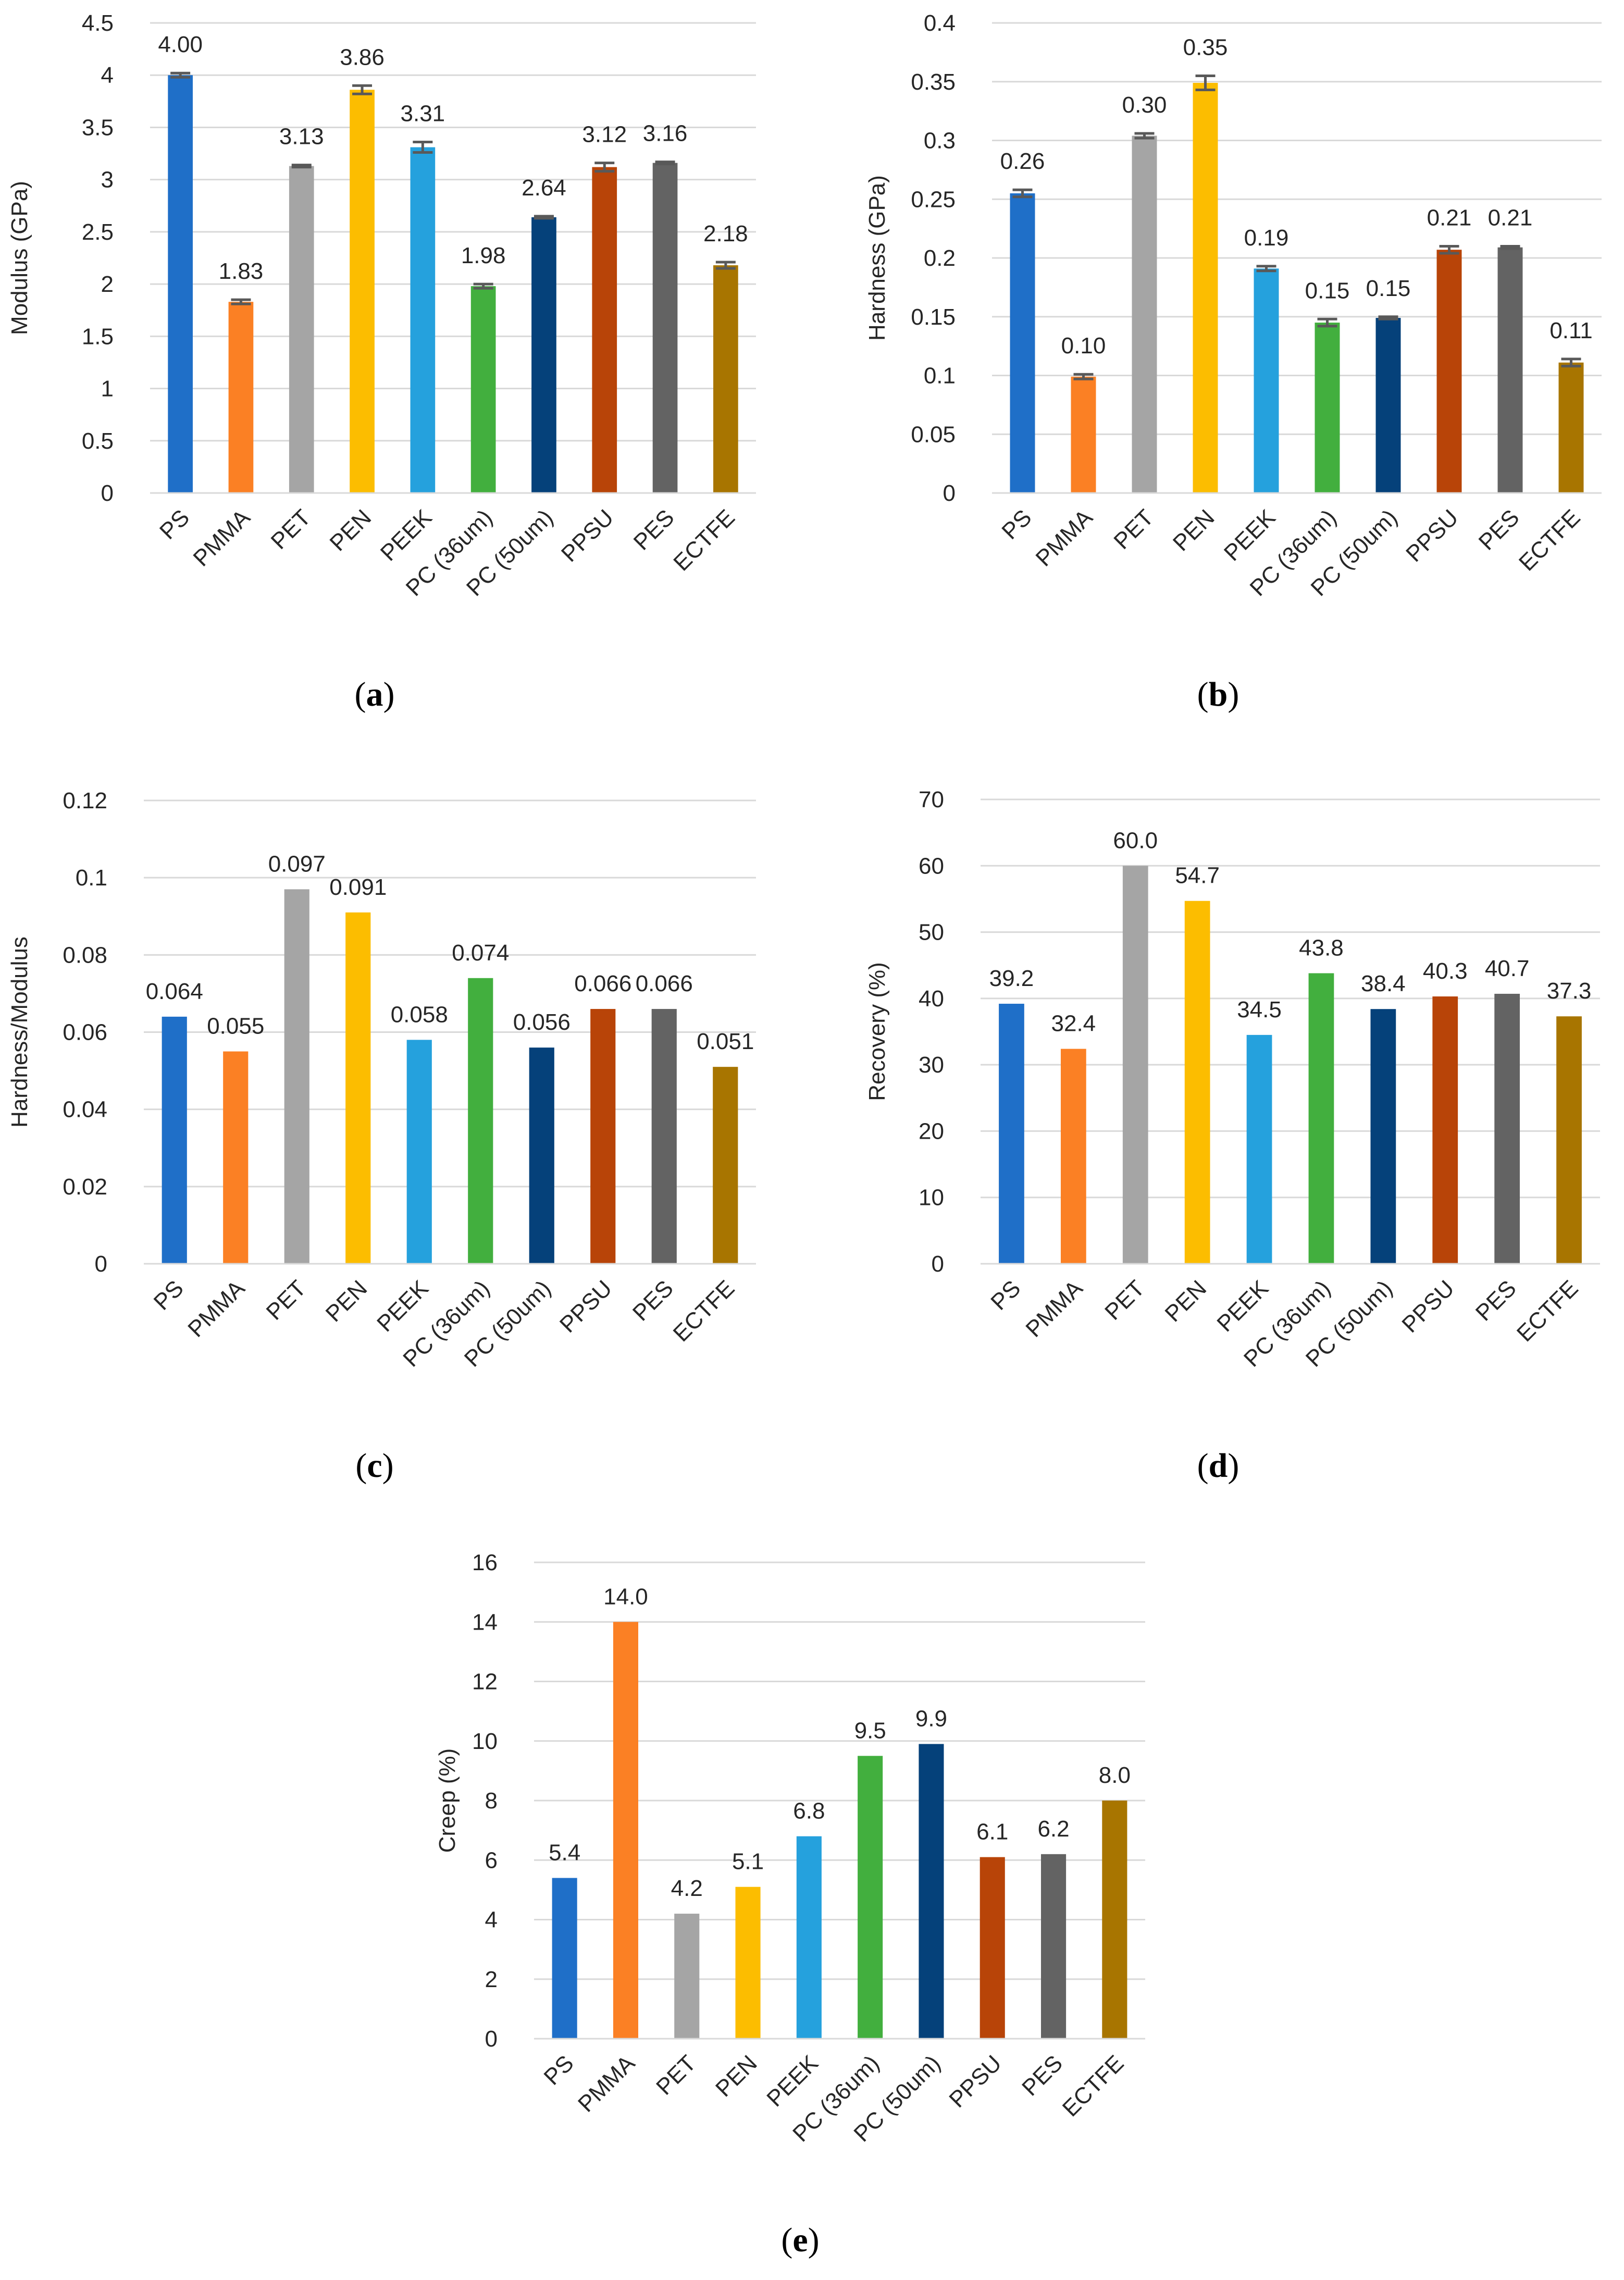 The height and width of the screenshot is (2280, 1624). I want to click on data-label: 0.30, so click(1145, 105).